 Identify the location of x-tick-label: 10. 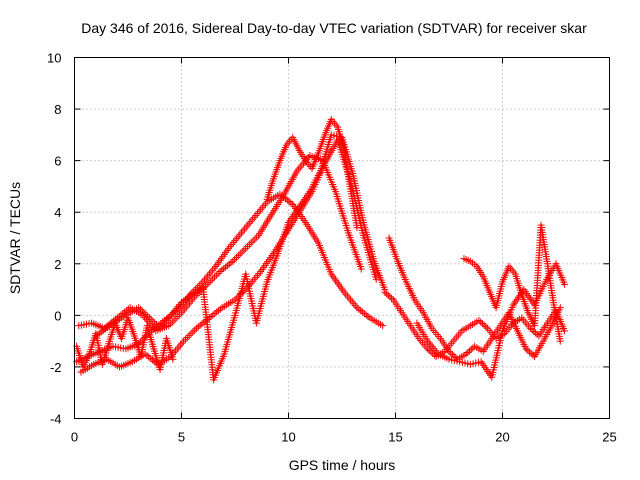
(288, 437).